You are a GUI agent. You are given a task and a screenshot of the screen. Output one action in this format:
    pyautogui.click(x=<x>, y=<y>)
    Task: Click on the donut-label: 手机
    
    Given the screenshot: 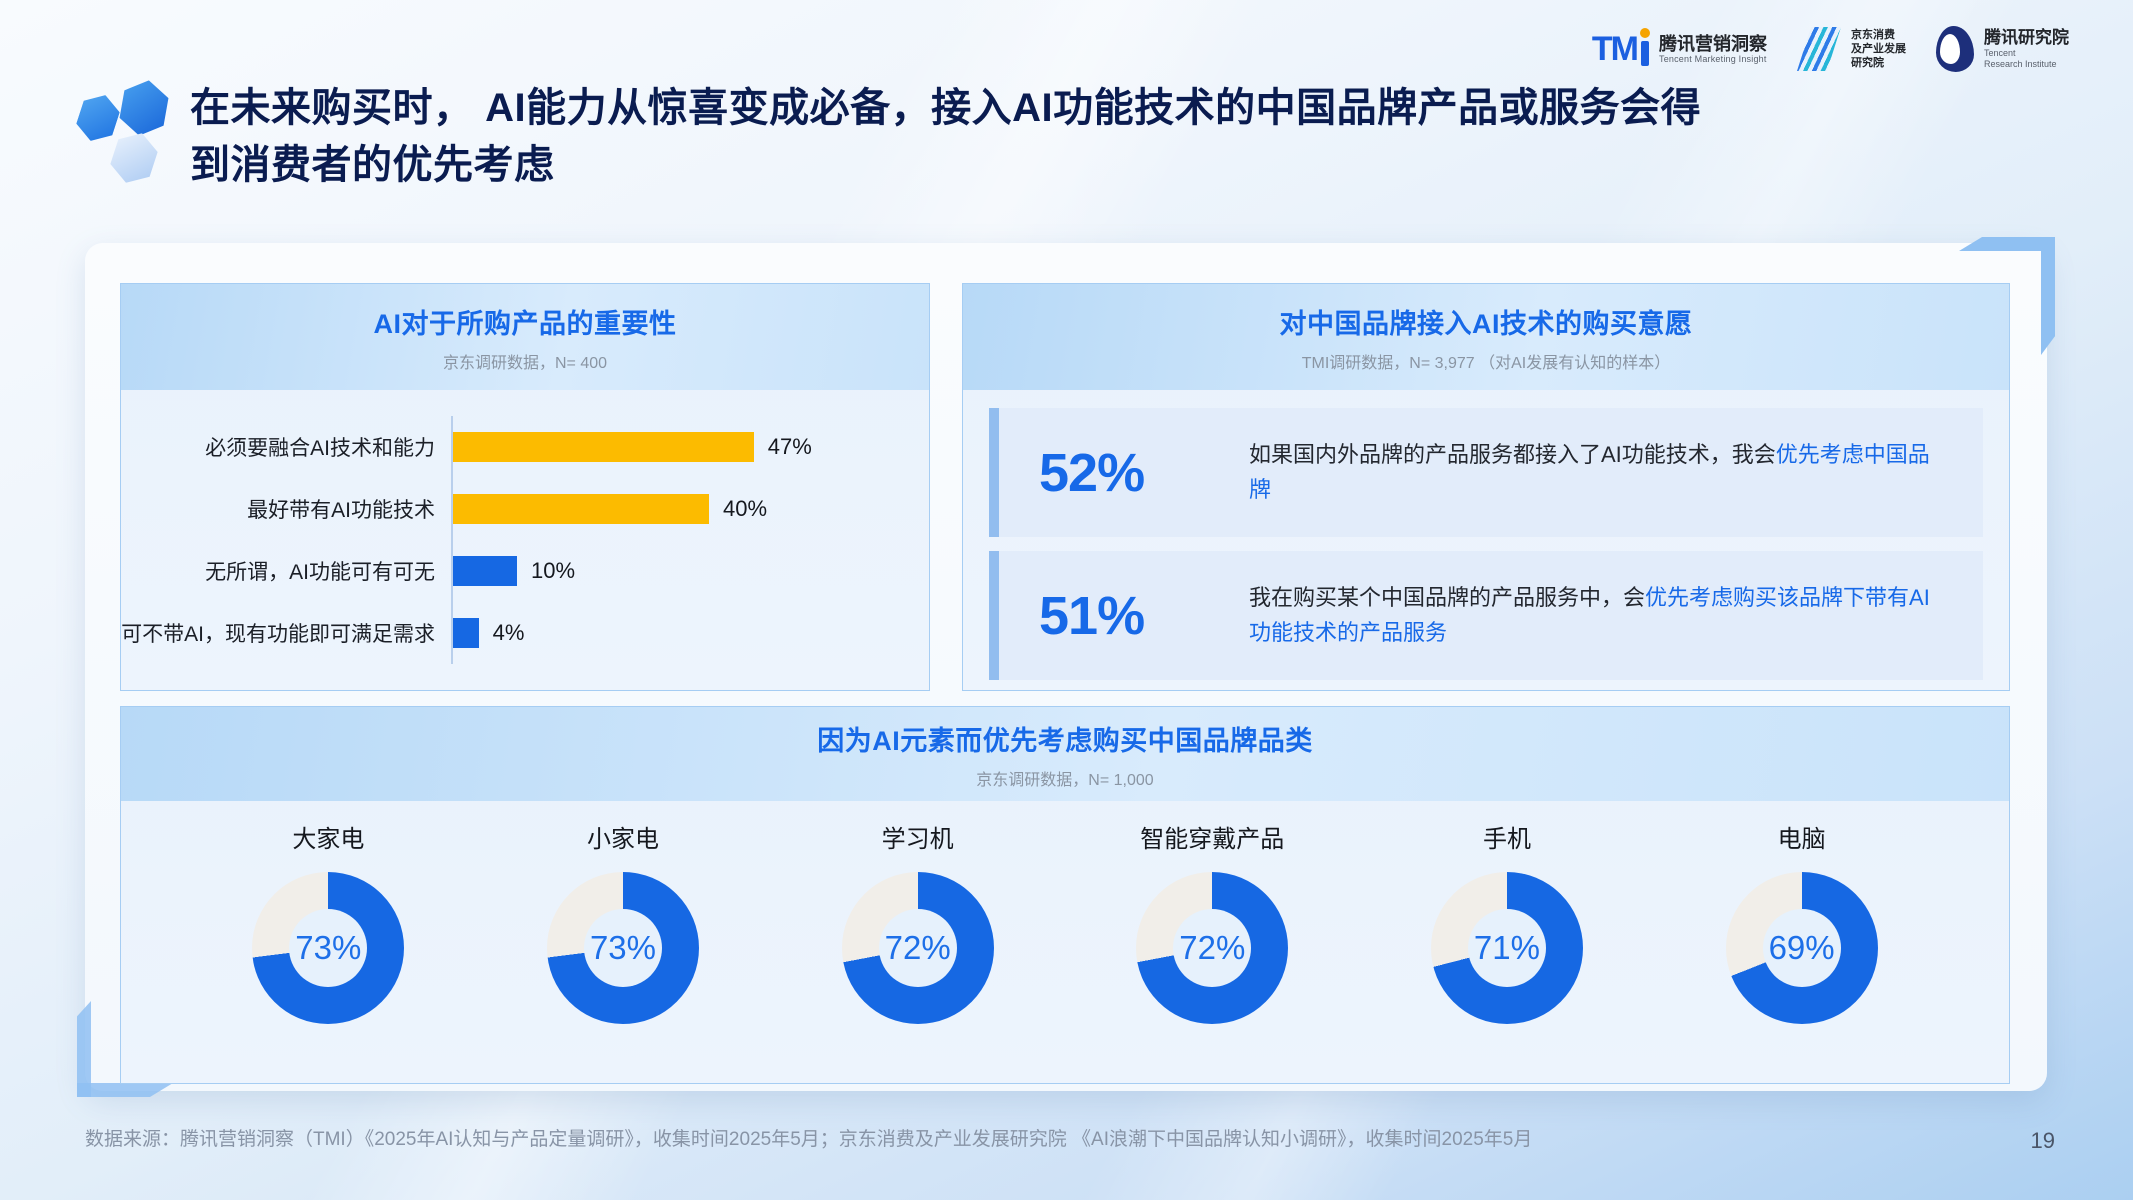 What is the action you would take?
    pyautogui.click(x=1506, y=839)
    